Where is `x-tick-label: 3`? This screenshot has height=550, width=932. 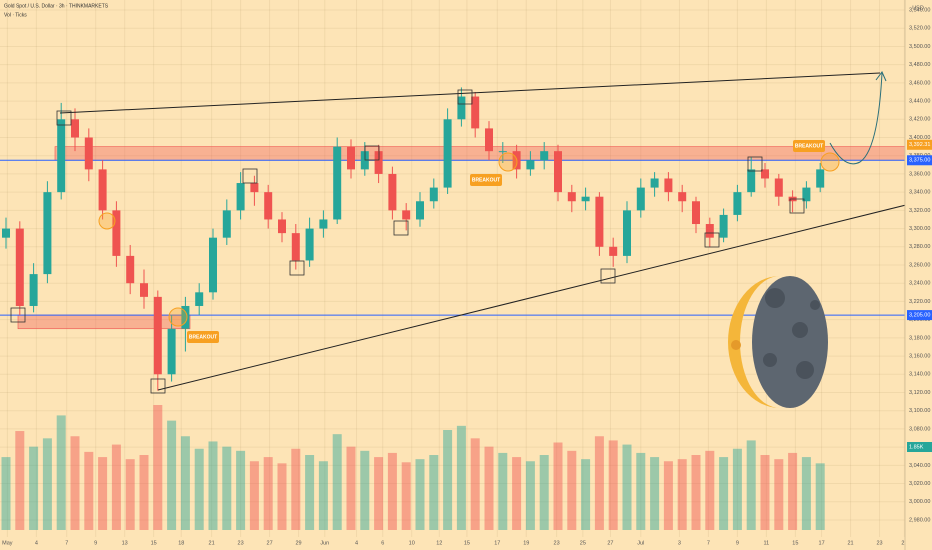 x-tick-label: 3 is located at coordinates (679, 543).